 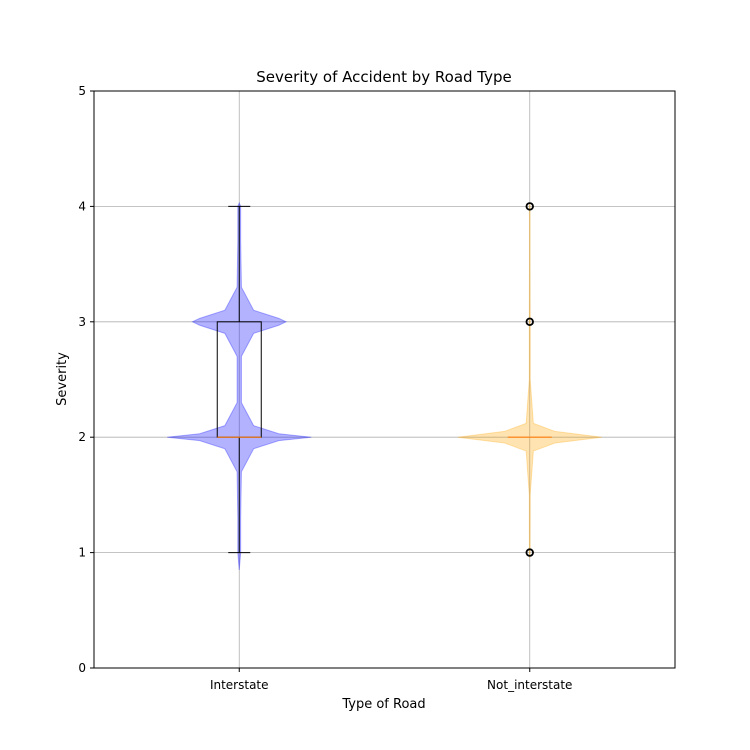 I want to click on chart-title: Severity of Accident by Road Type, so click(x=384, y=77).